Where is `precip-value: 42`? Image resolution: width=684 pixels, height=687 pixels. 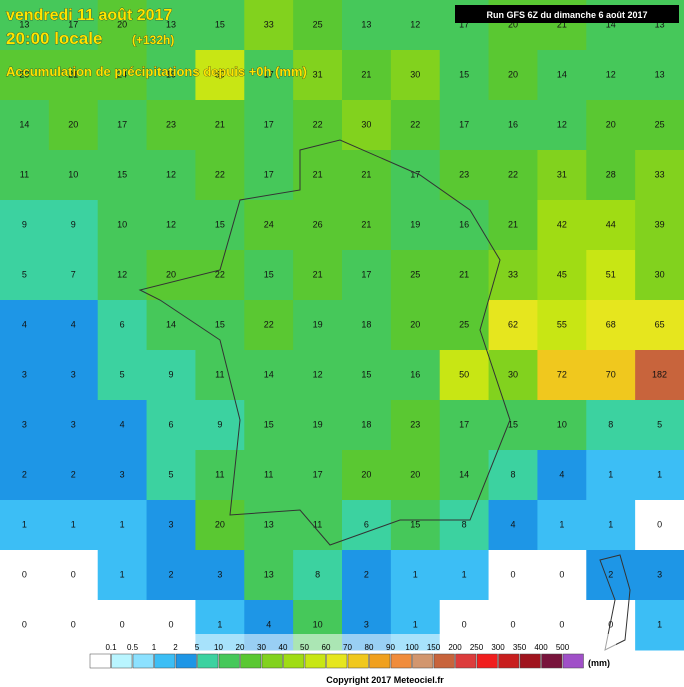 precip-value: 42 is located at coordinates (562, 224).